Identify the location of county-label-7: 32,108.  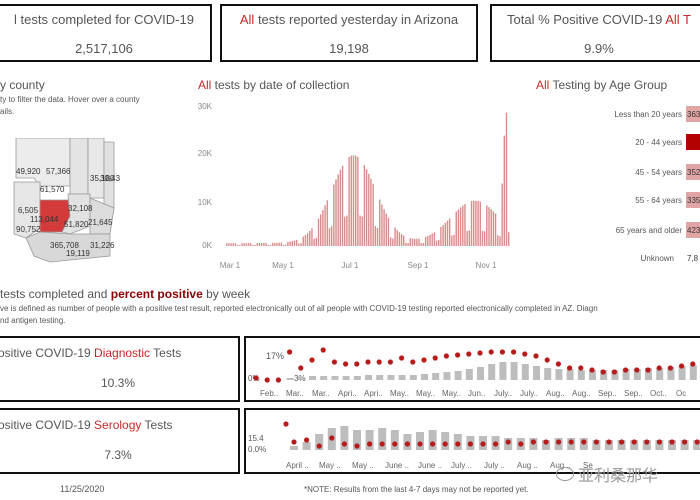
(80, 208).